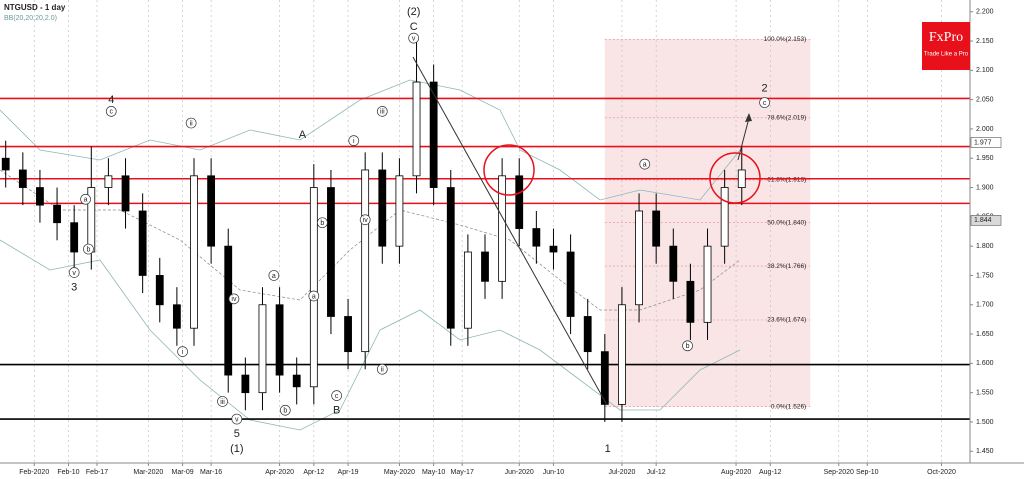  Describe the element at coordinates (985, 422) in the screenshot. I see `y-tick-label: 1.500` at that location.